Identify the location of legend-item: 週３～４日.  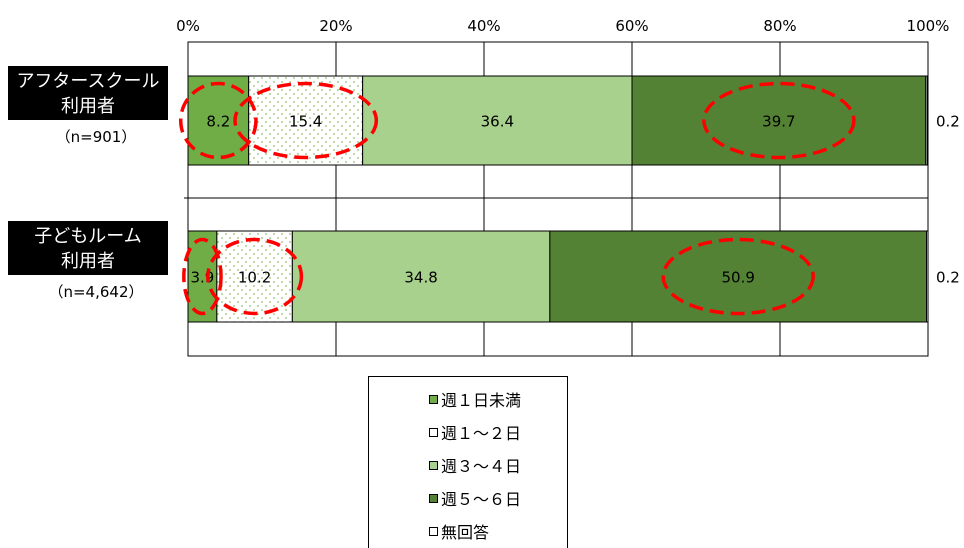
(475, 465).